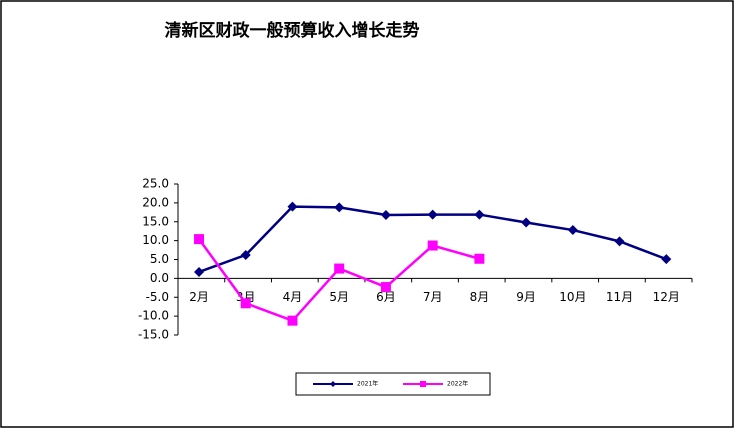 Image resolution: width=735 pixels, height=429 pixels. I want to click on y-tick-label: -5.0, so click(157, 297).